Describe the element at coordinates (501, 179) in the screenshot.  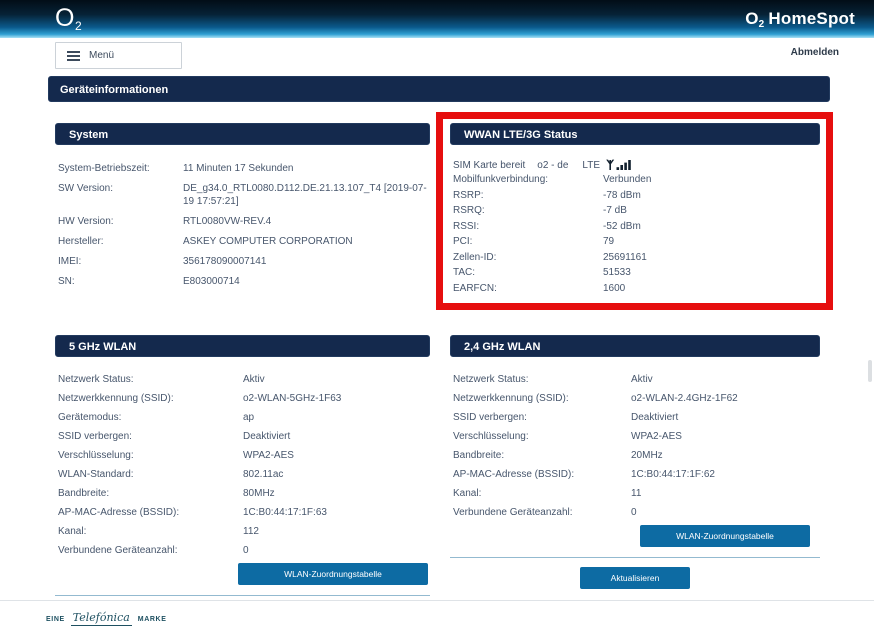
I see `row-label: Mobilfunkverbindung:` at that location.